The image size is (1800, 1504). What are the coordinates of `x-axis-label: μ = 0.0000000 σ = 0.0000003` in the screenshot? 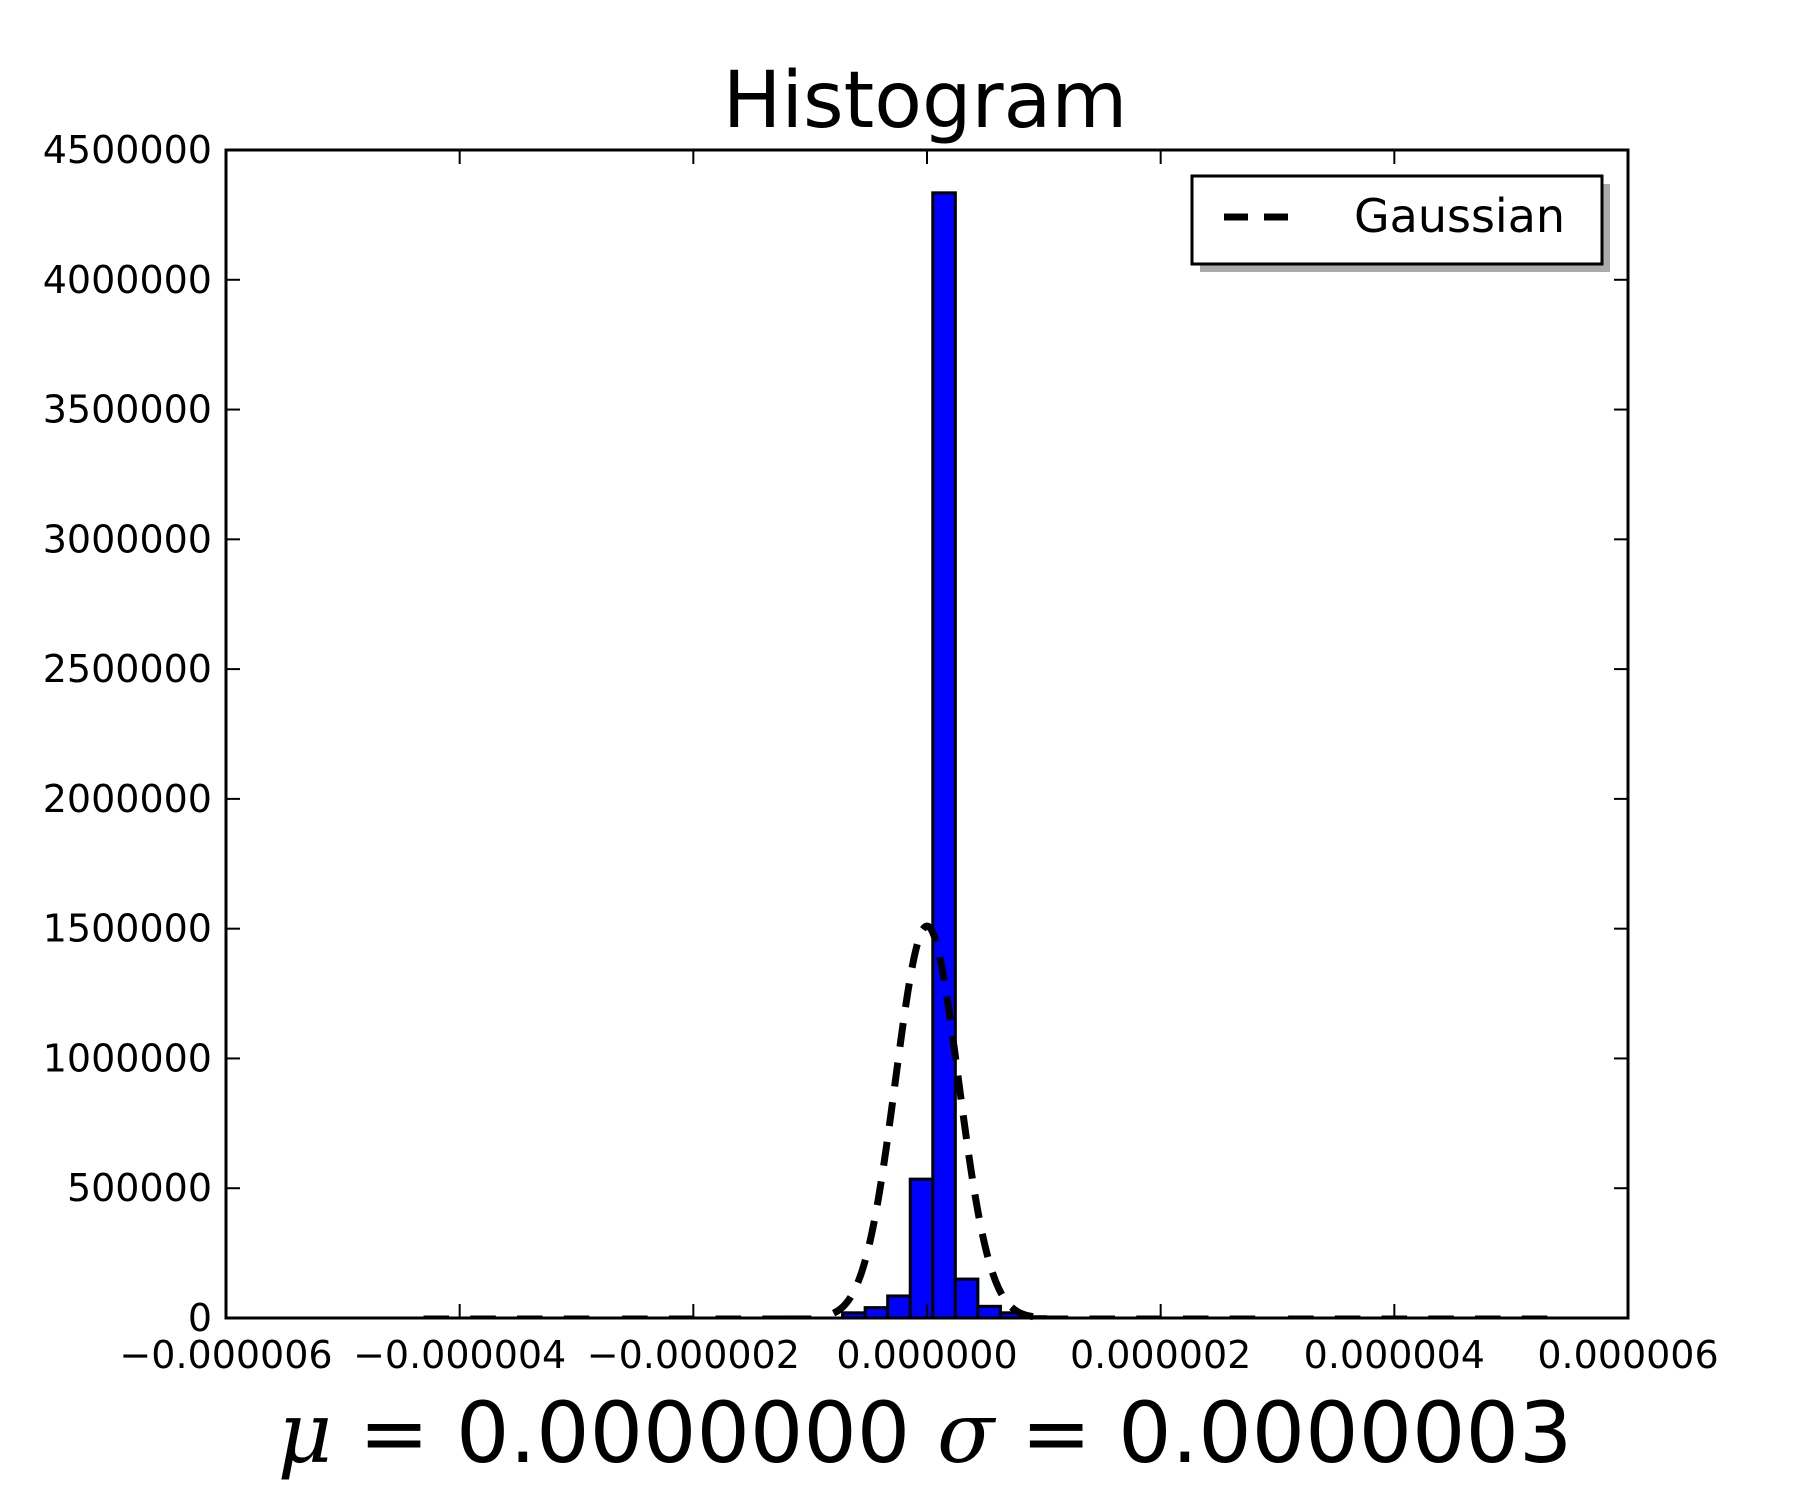 It's located at (925, 1433).